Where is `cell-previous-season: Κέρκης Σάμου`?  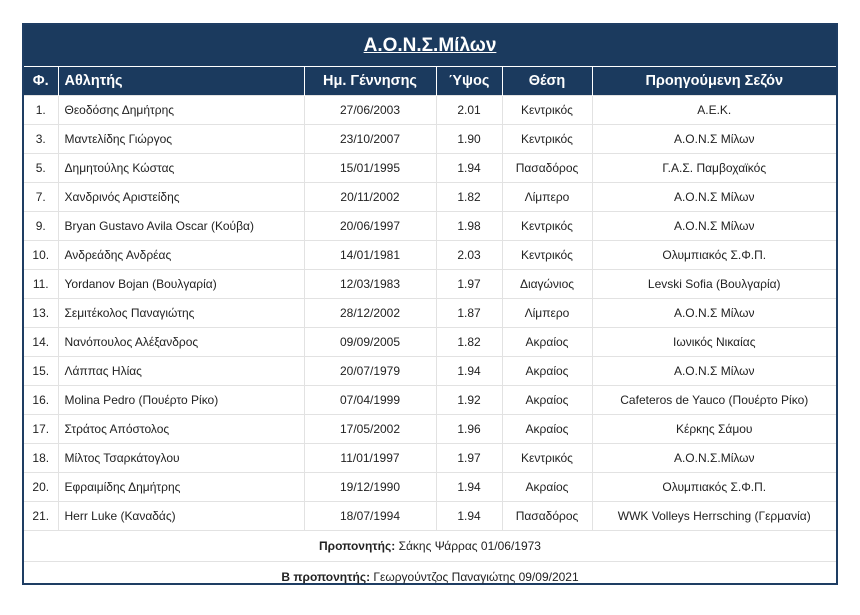 cell-previous-season: Κέρκης Σάμου is located at coordinates (713, 429).